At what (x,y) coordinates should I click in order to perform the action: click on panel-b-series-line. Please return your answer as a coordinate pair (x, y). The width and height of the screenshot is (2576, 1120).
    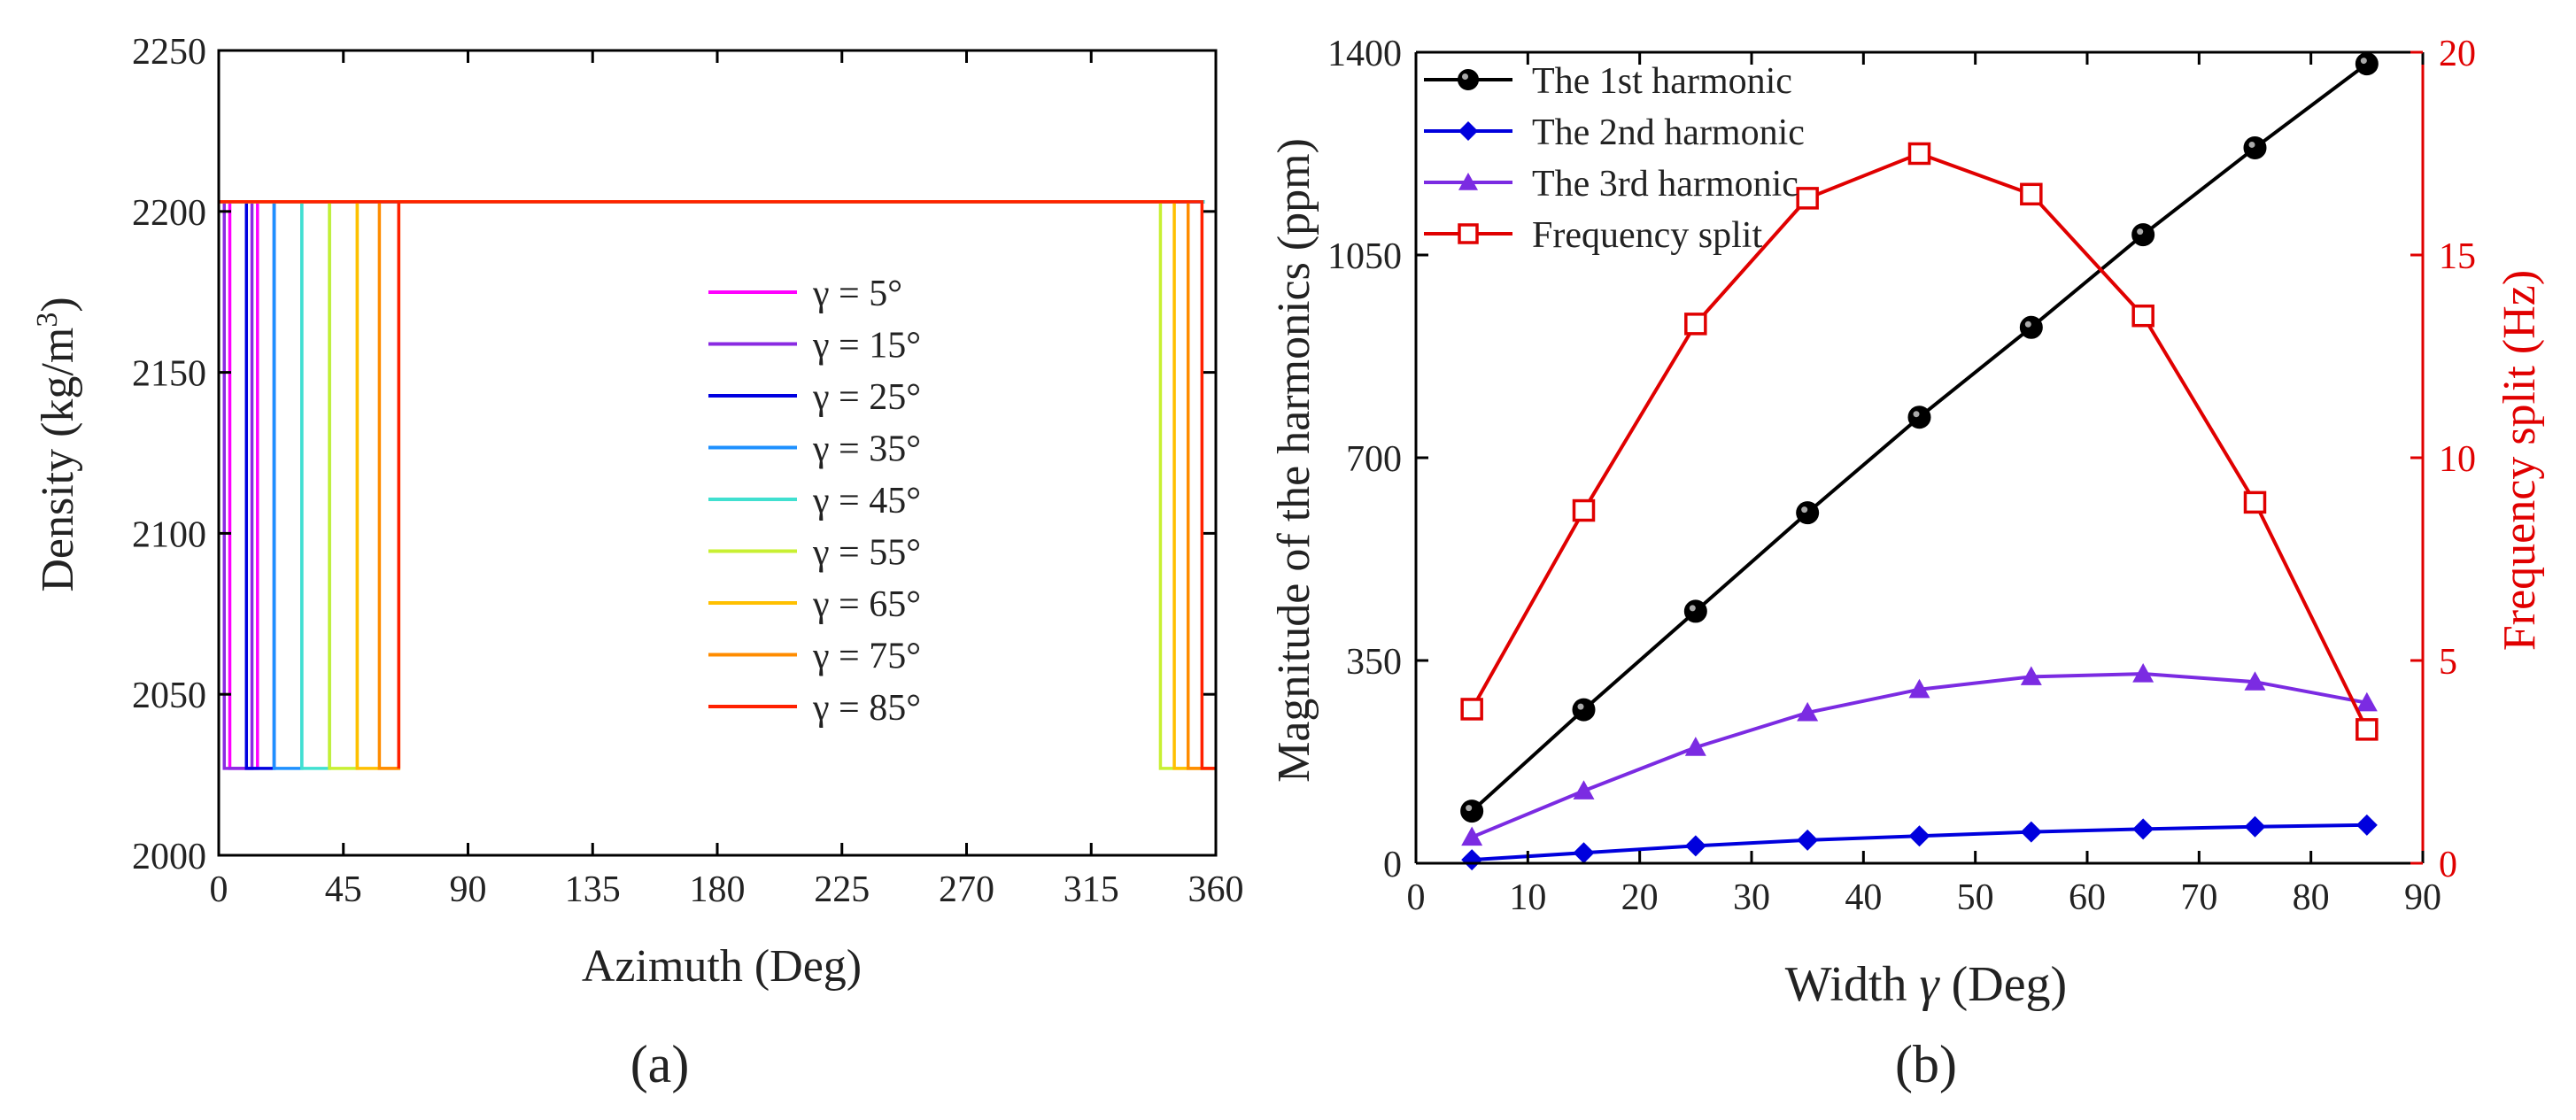
    Looking at the image, I should click on (1920, 755).